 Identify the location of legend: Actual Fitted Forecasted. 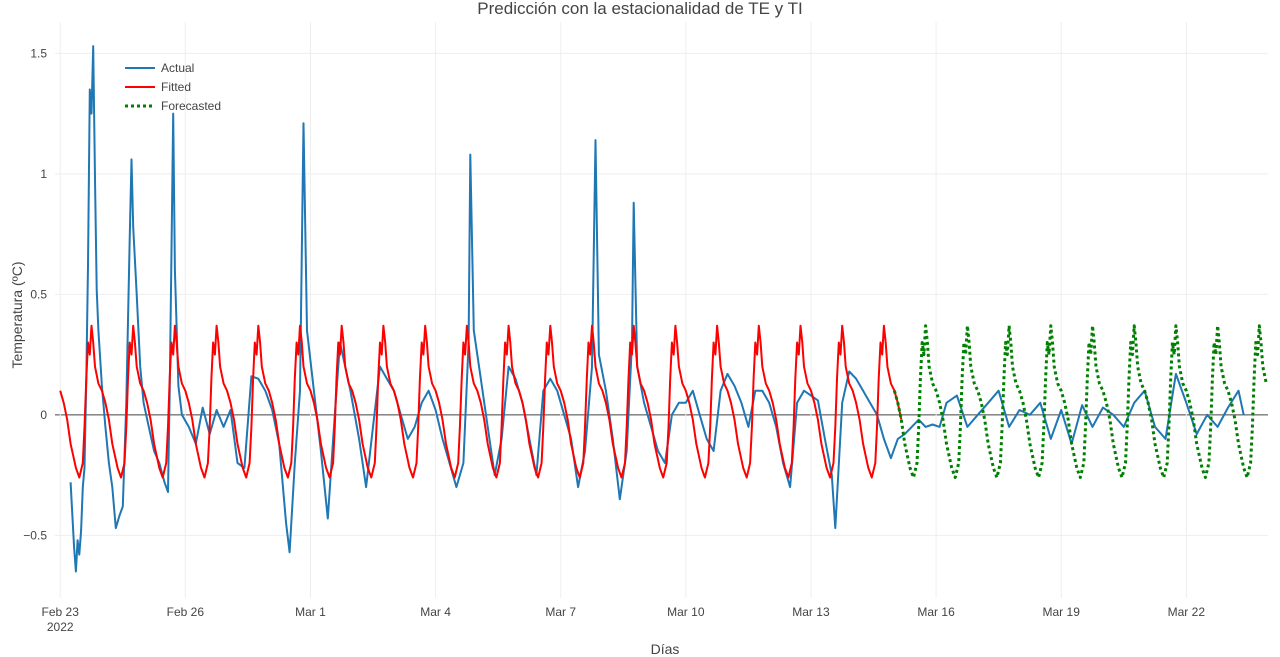
(173, 87).